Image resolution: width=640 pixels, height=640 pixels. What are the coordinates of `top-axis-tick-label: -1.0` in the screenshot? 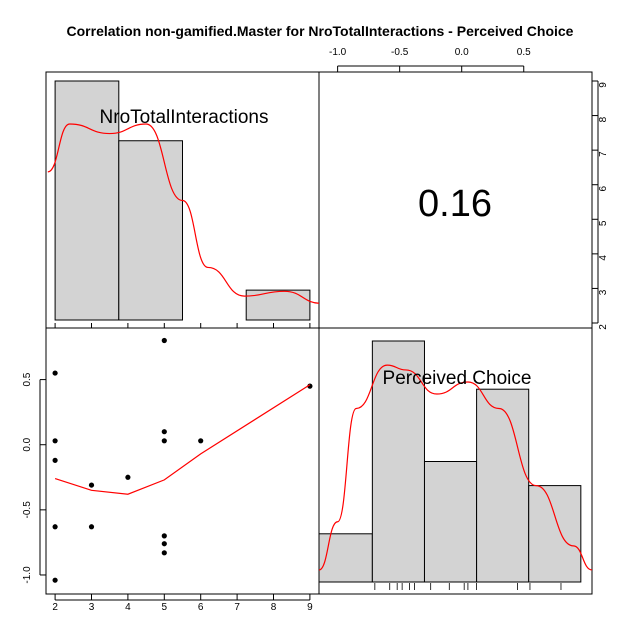 It's located at (338, 52).